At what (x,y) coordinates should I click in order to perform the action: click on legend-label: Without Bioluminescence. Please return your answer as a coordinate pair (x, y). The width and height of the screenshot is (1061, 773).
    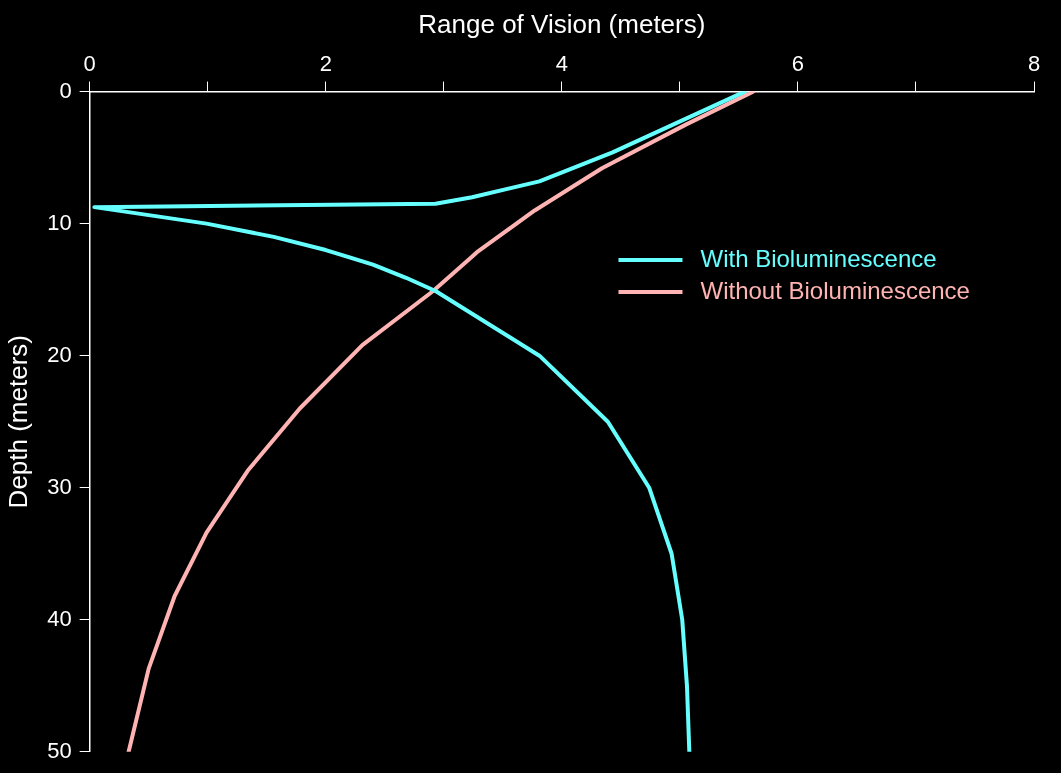
    Looking at the image, I should click on (835, 290).